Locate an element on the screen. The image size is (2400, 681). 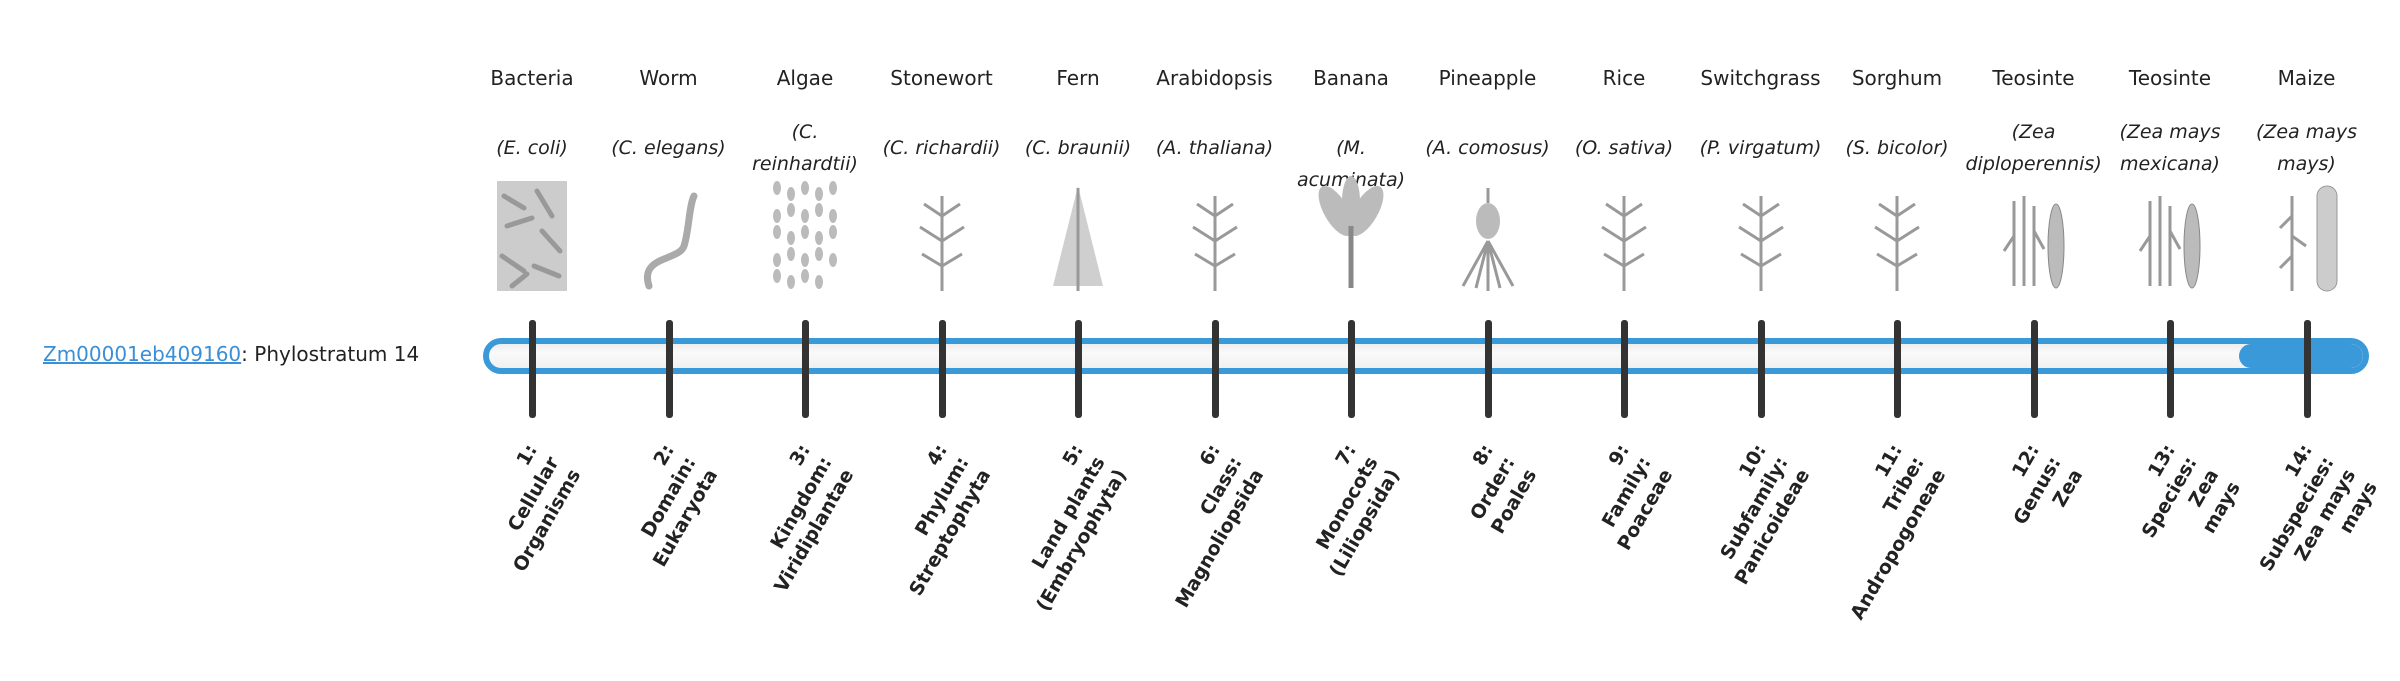
phylostratum-text: : Phylostratum 14 is located at coordinates (330, 354).